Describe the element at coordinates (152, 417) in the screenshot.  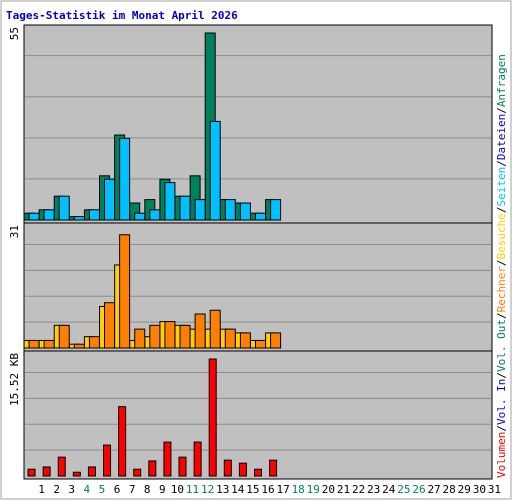
I see `series-volumen` at that location.